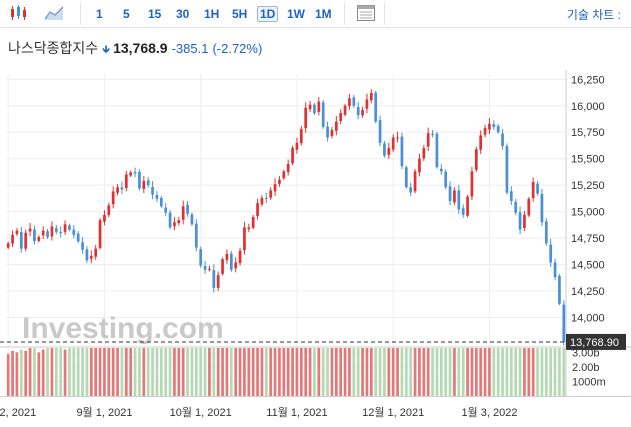  What do you see at coordinates (126, 14) in the screenshot?
I see `interval-5min: 5` at bounding box center [126, 14].